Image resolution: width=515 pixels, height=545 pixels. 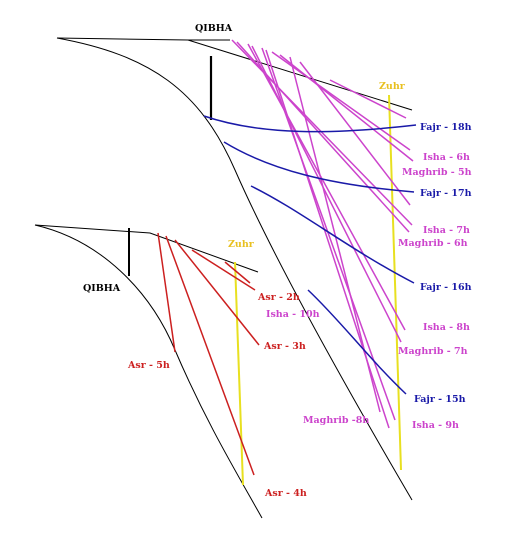 I want to click on maghrib-label-6h: Maghrib - 6h, so click(x=433, y=243).